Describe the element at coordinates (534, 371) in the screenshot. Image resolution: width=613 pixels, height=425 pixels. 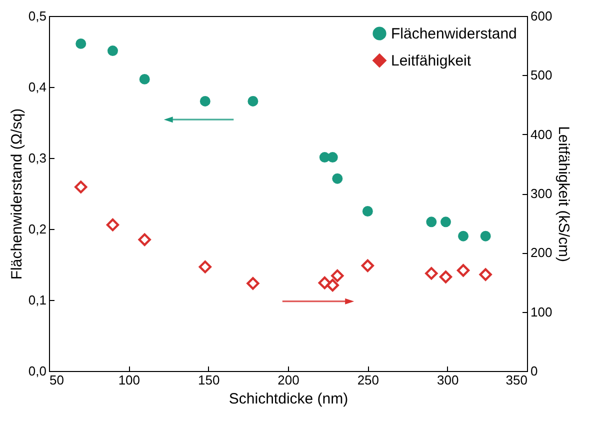
I see `y2-tick-label: 0` at that location.